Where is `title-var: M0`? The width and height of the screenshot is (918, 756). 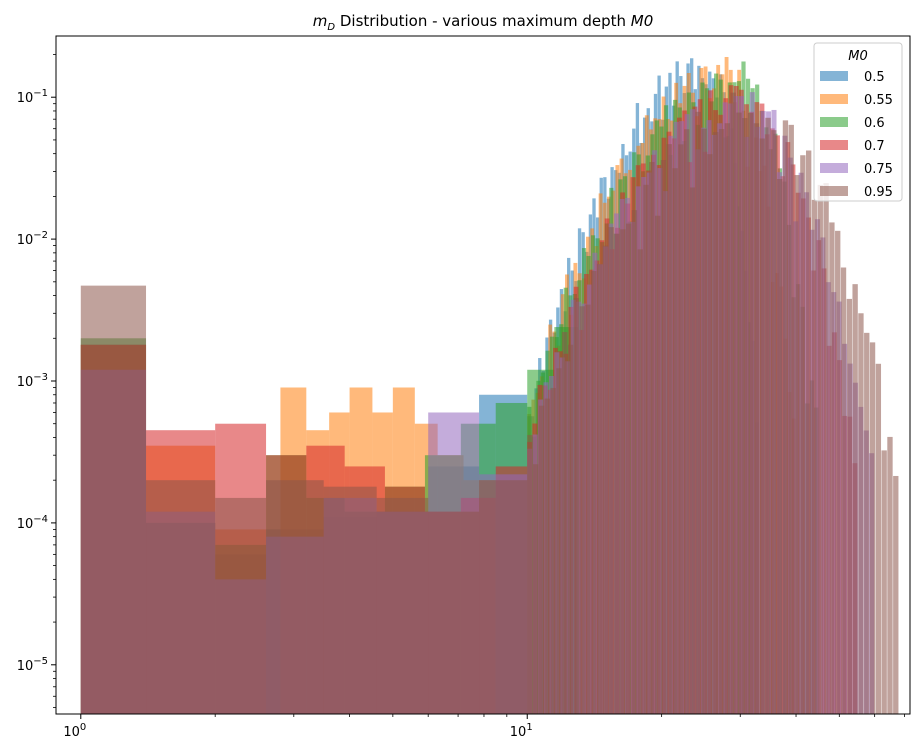
title-var: M0 is located at coordinates (642, 21).